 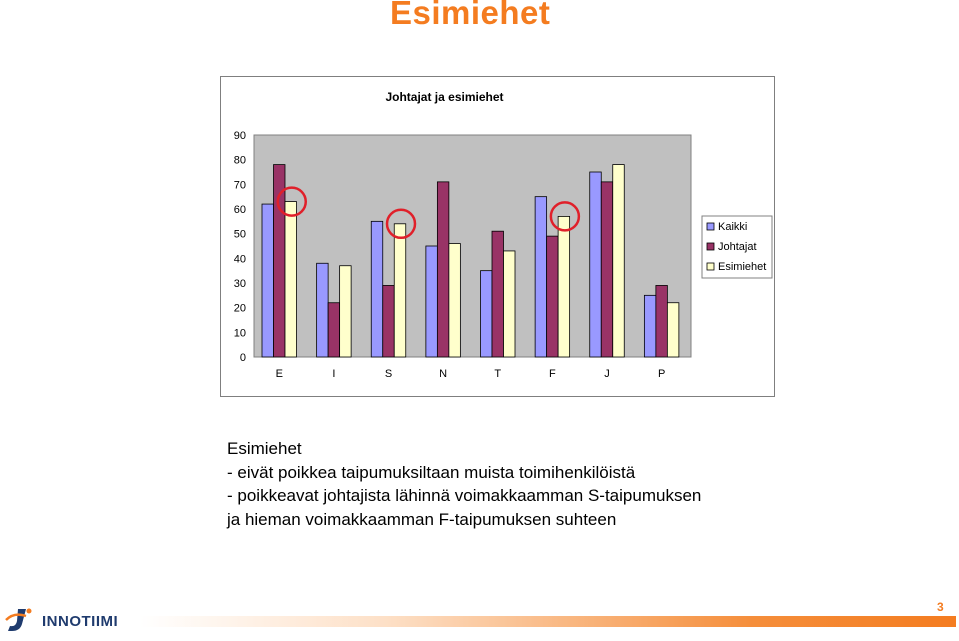 What do you see at coordinates (240, 333) in the screenshot?
I see `y-tick-label: 10` at bounding box center [240, 333].